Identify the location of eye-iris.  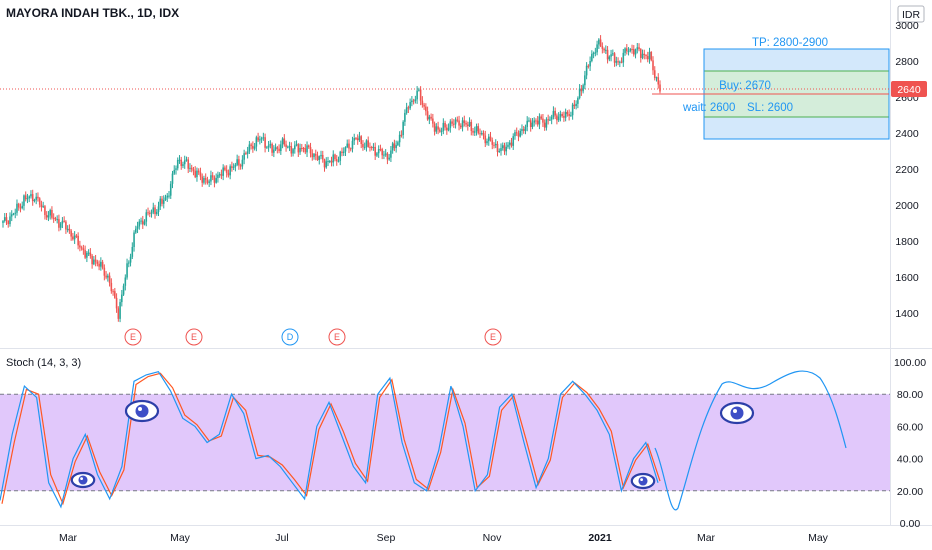
(142, 411).